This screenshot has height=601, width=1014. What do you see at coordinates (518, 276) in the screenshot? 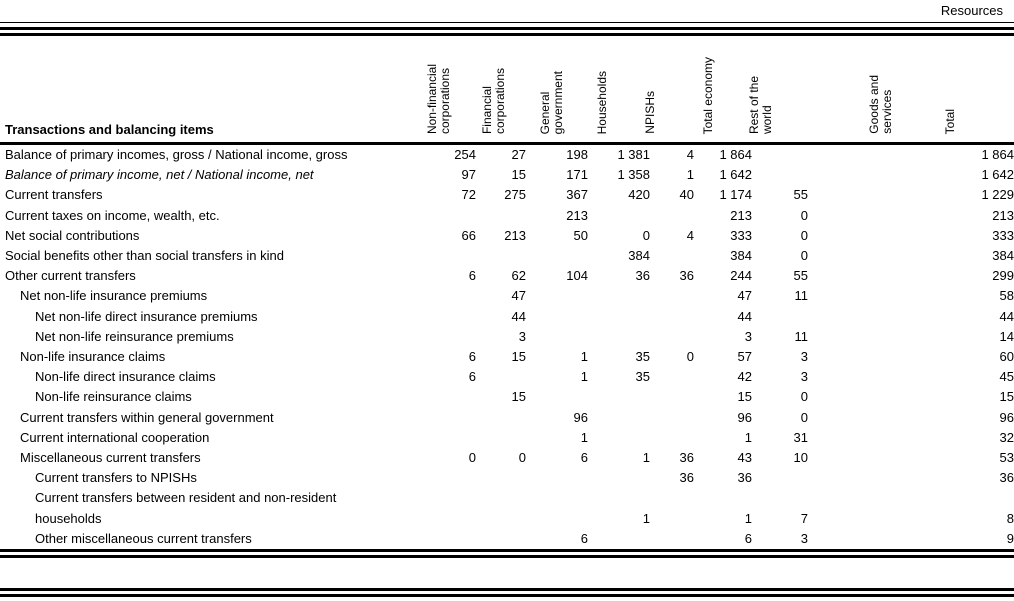
I see `table-cell: 62` at bounding box center [518, 276].